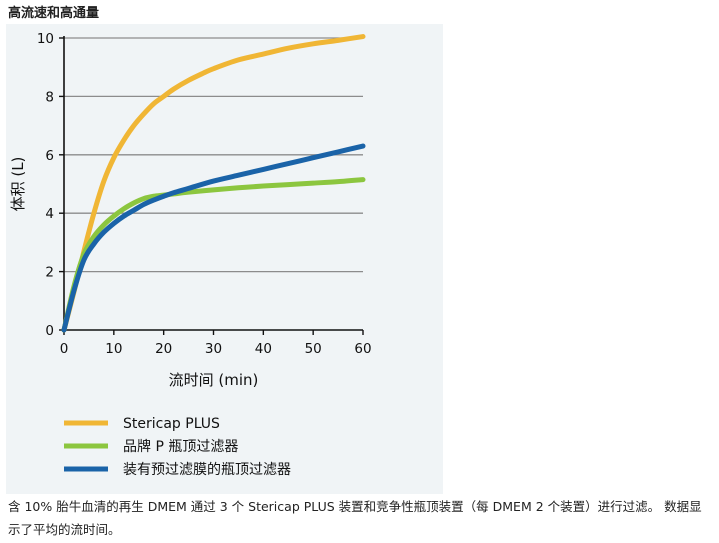  Describe the element at coordinates (180, 446) in the screenshot. I see `legend-label-2: 品牌 P 瓶顶过滤器` at that location.